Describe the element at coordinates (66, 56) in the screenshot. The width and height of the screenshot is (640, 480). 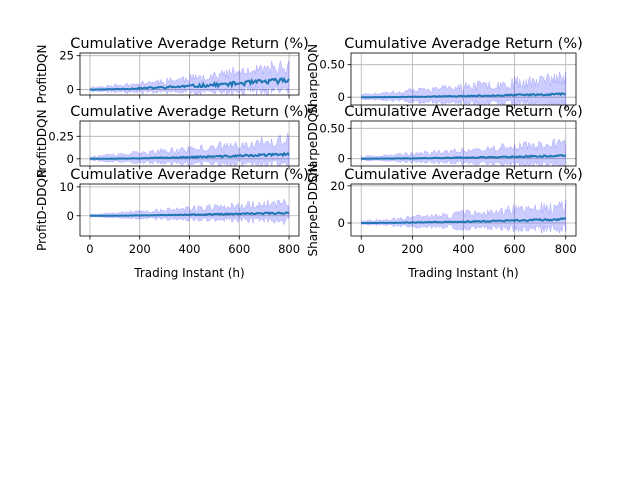
I see `y-tick-label: 25` at that location.